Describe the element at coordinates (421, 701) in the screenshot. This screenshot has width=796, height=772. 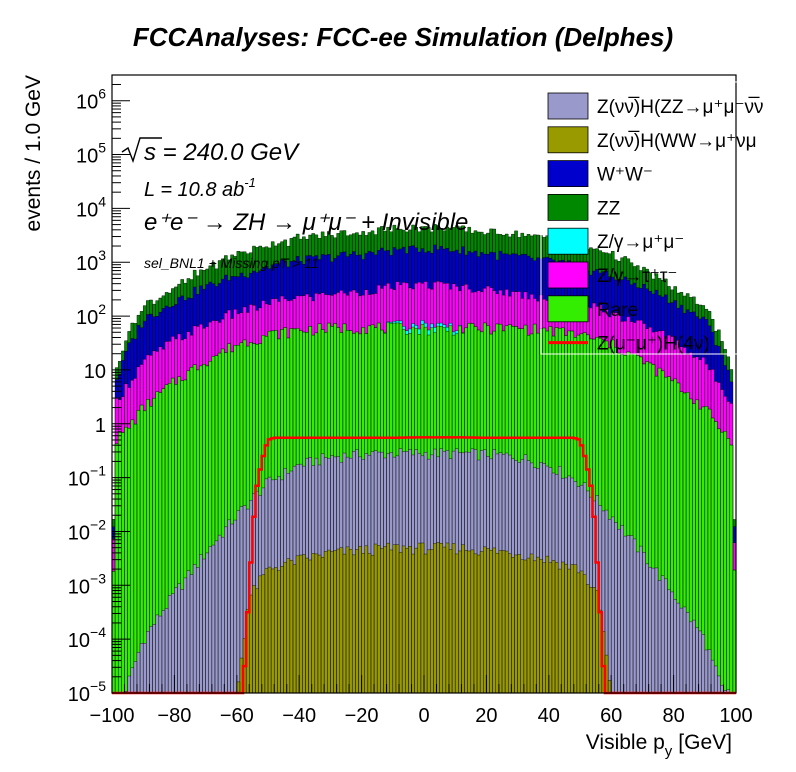
I see `x-axis-ticks: −100 −80 −60 −40 −20 0 20 40 60 80 100` at that location.